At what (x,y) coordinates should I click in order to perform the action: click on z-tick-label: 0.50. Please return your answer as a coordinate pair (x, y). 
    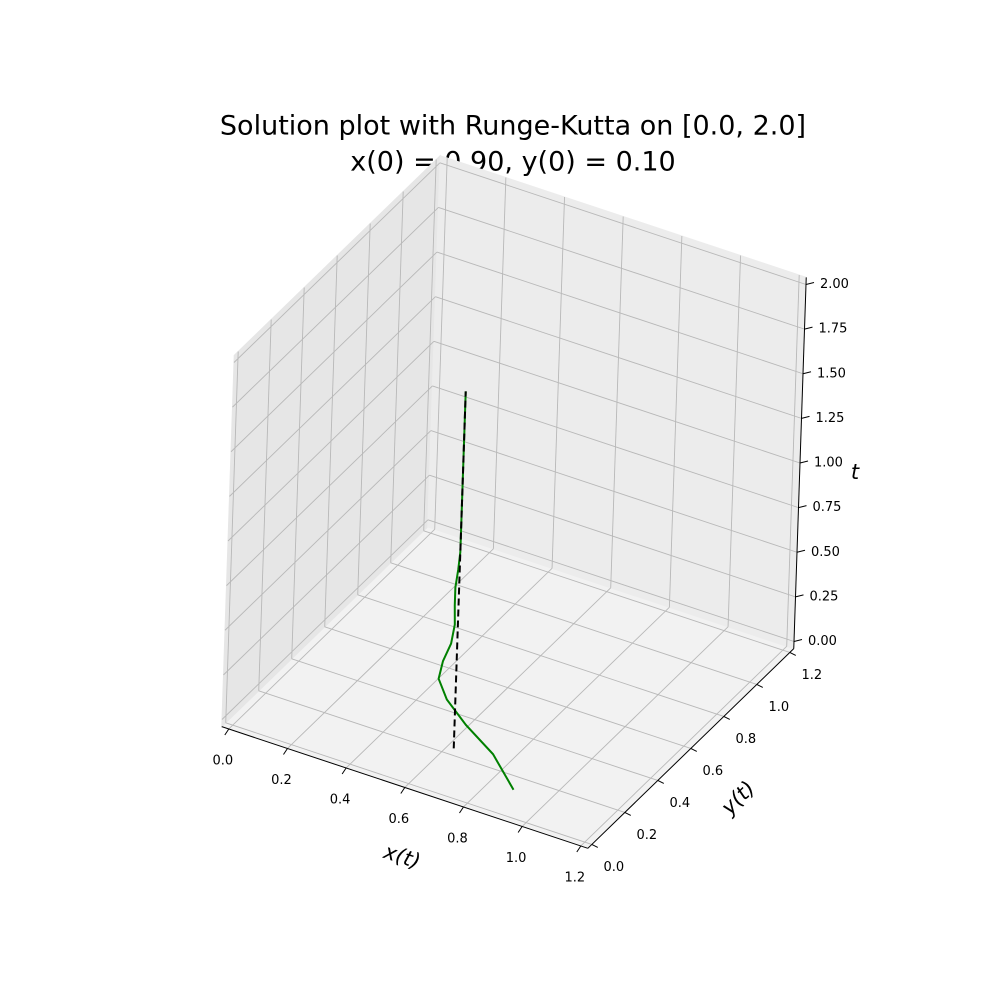
    Looking at the image, I should click on (825, 552).